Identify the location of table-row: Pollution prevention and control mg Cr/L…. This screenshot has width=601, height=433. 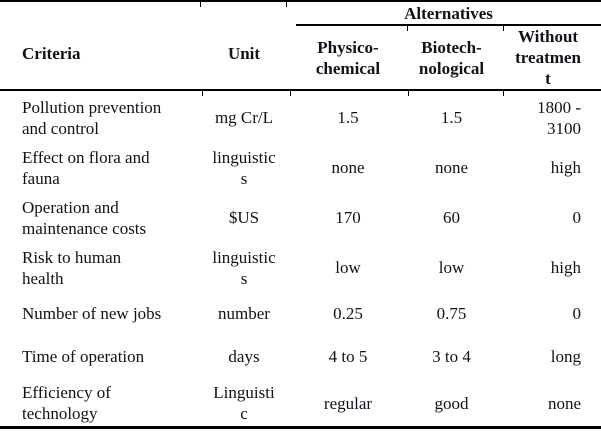
(300, 115).